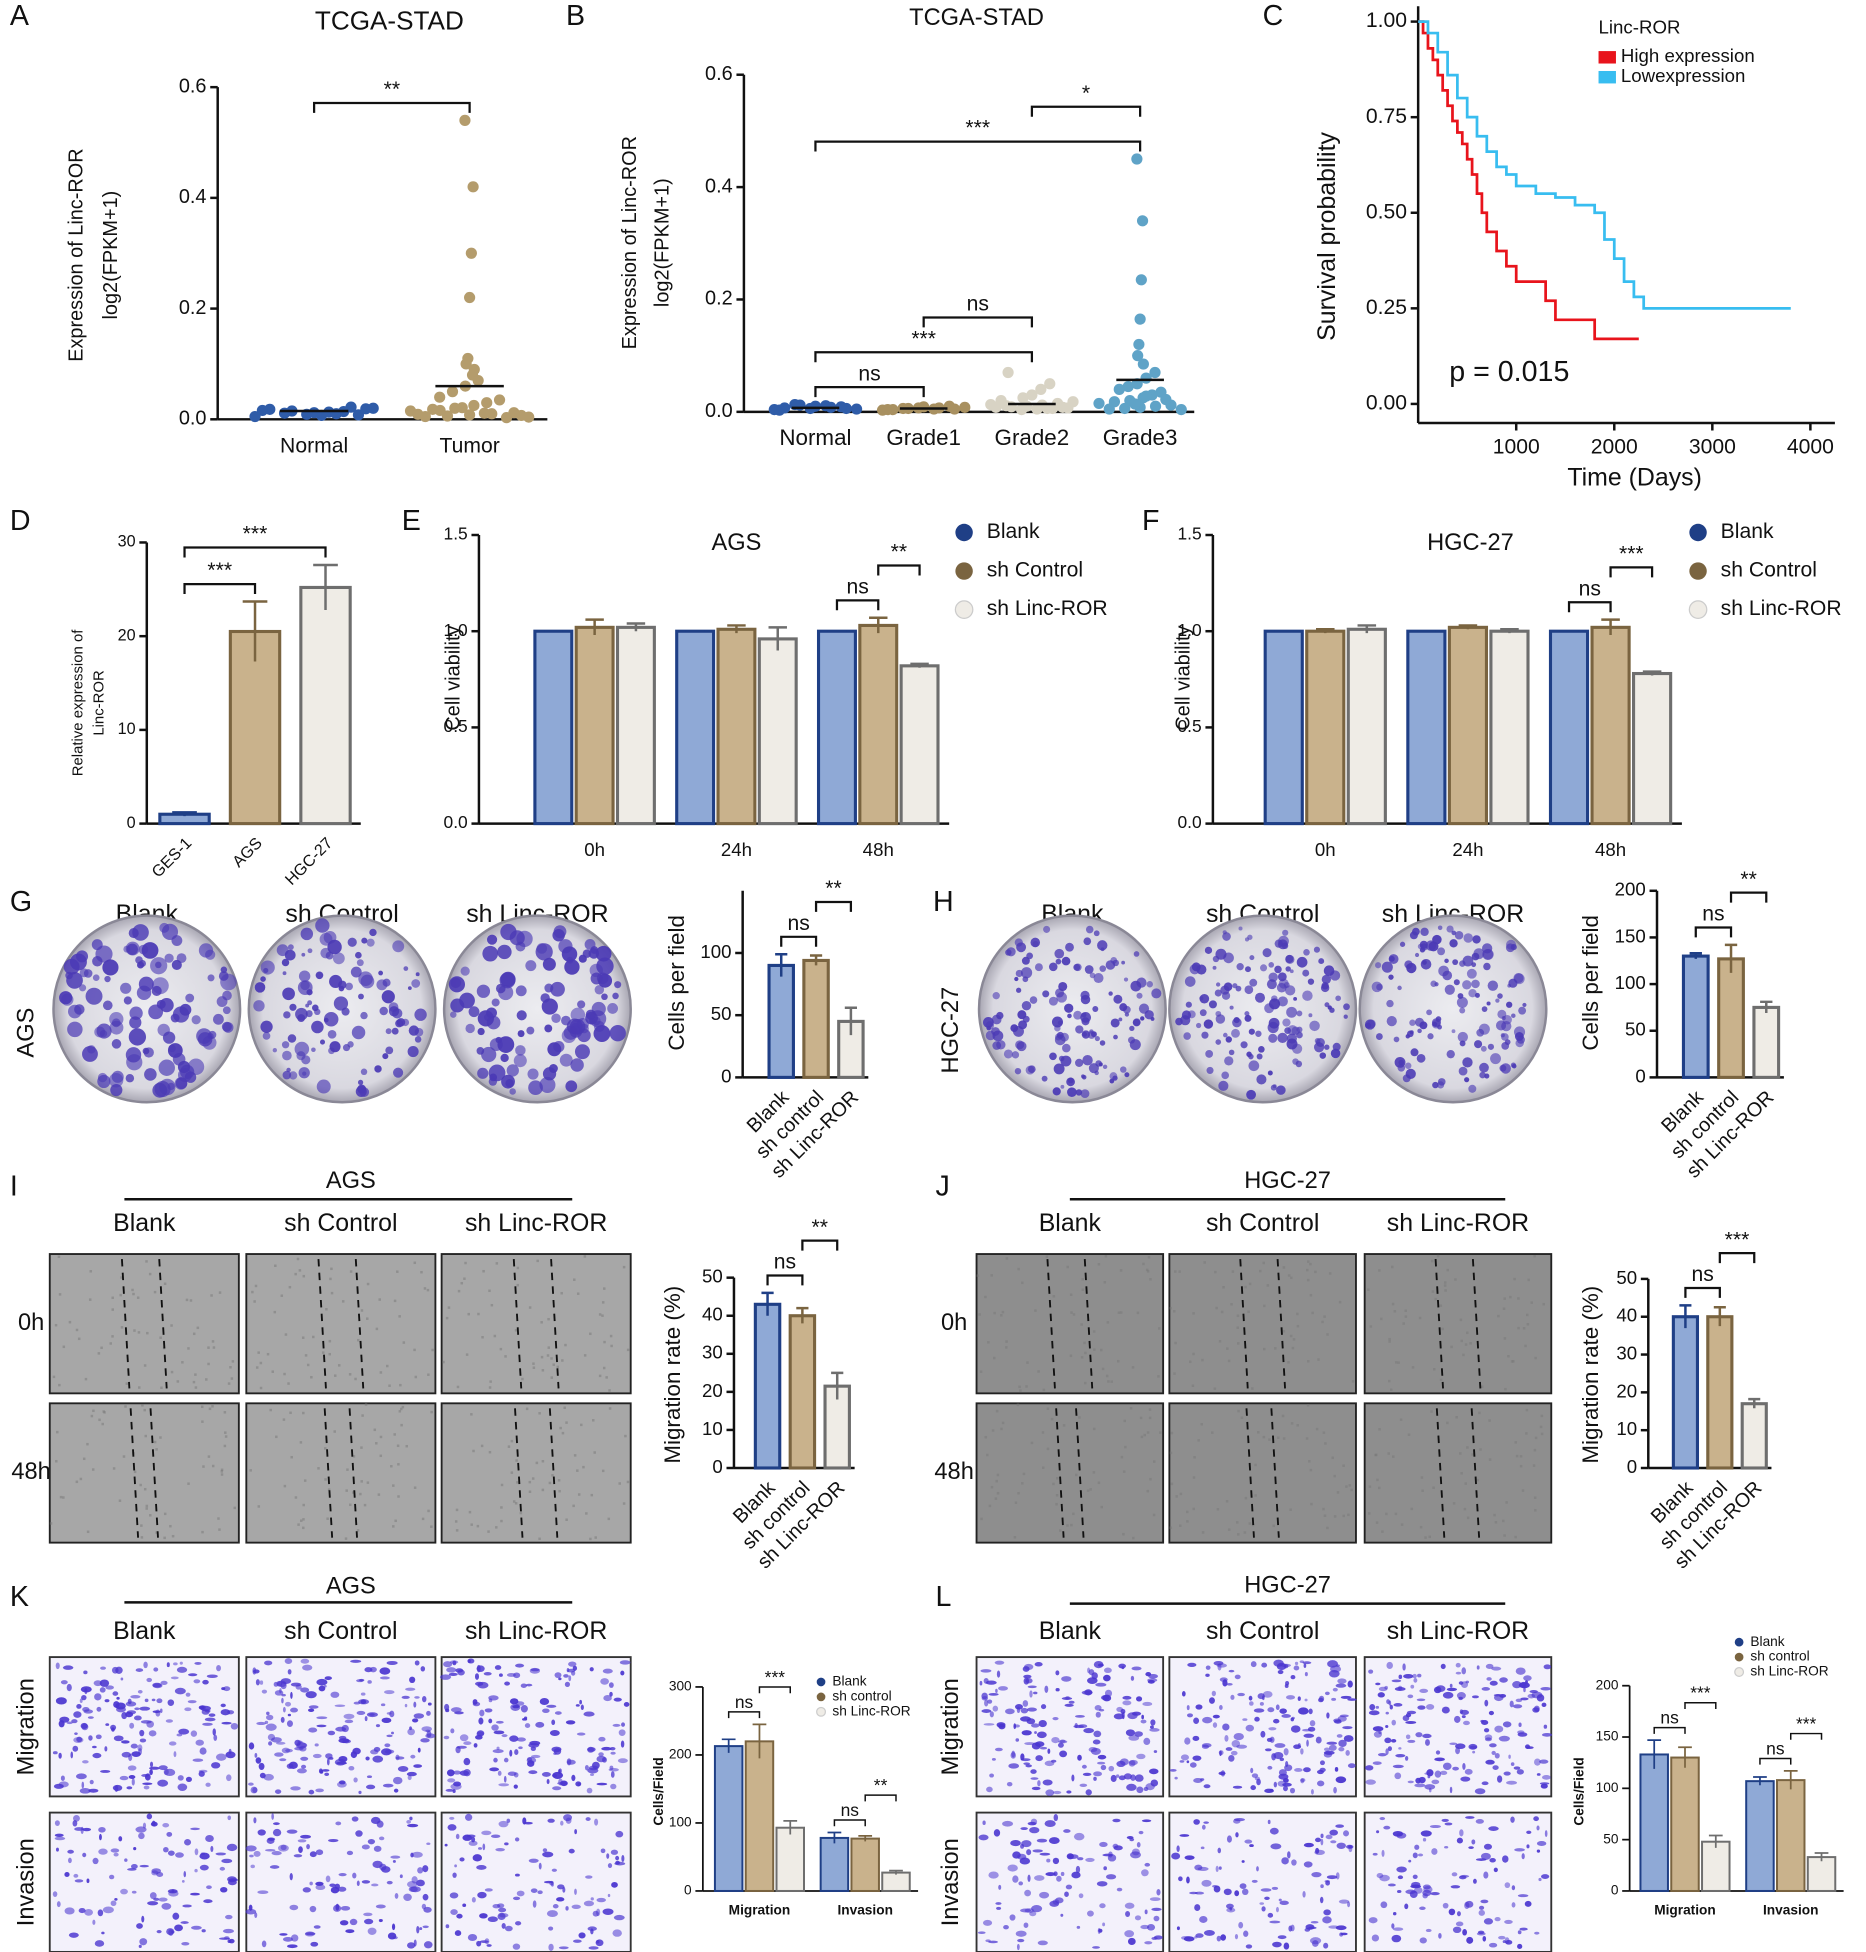 This screenshot has height=1952, width=1866. What do you see at coordinates (1698, 532) in the screenshot?
I see `legend-marker` at bounding box center [1698, 532].